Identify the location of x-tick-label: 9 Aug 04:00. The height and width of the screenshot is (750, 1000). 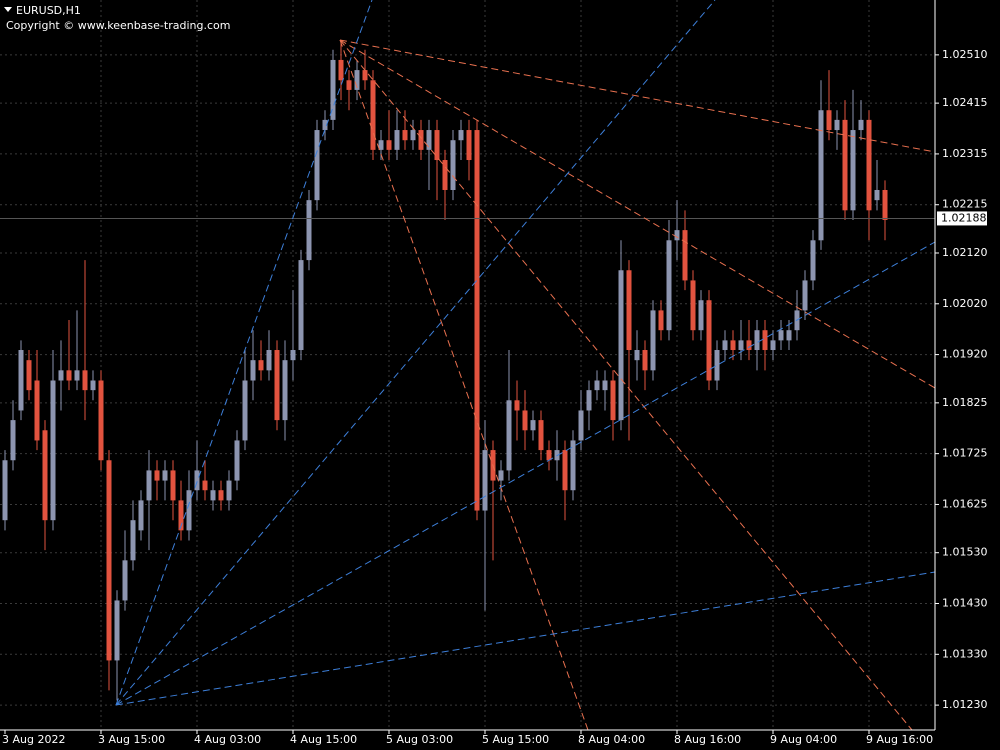
(803, 739).